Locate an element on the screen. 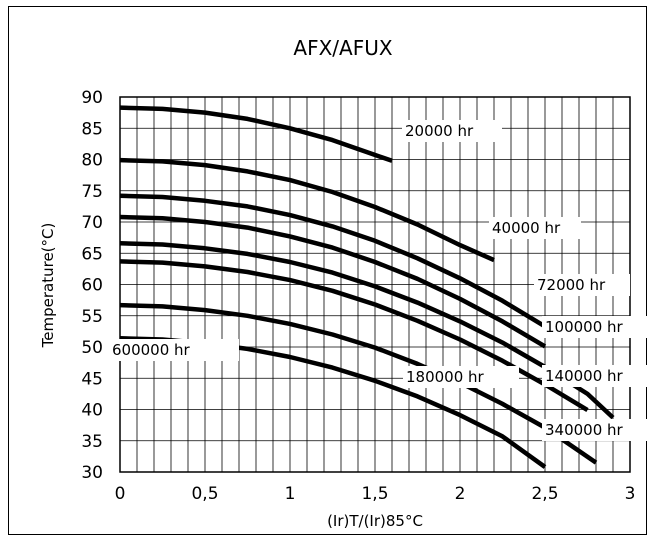 Image resolution: width=657 pixels, height=541 pixels. y-tick-label: 35 is located at coordinates (92, 442).